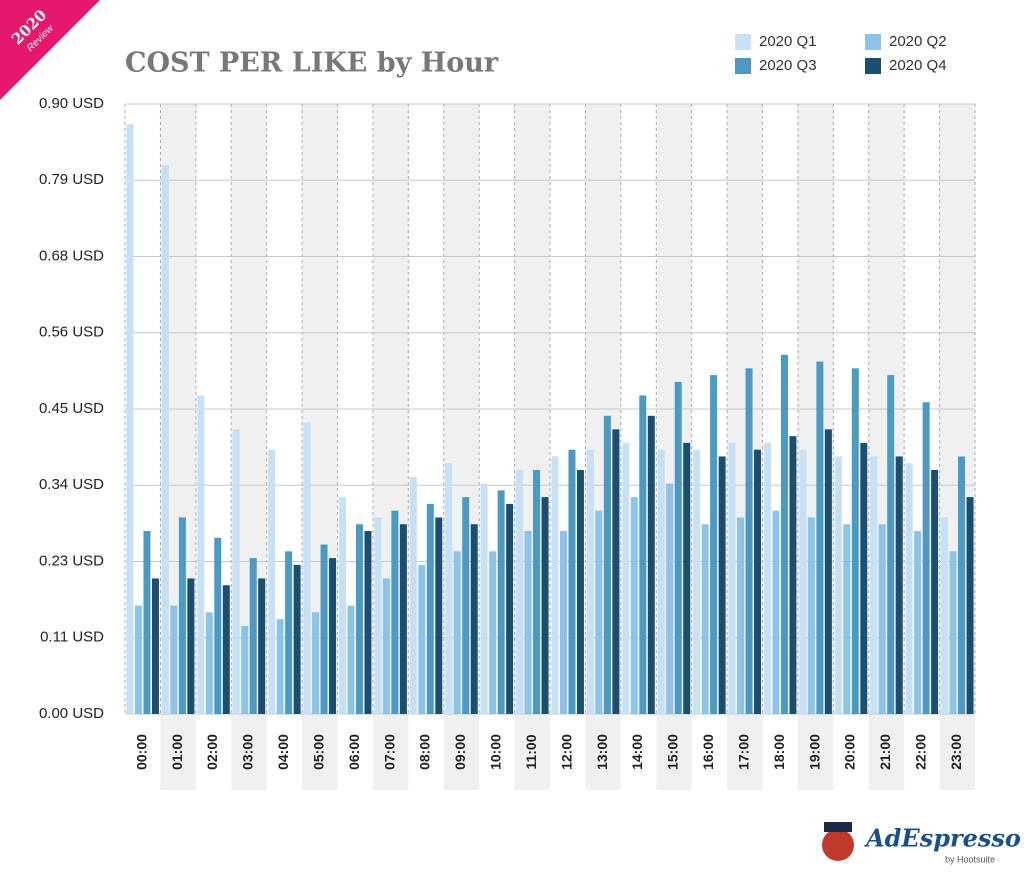  Describe the element at coordinates (71, 560) in the screenshot. I see `y-tick-label: 0.23 USD` at that location.